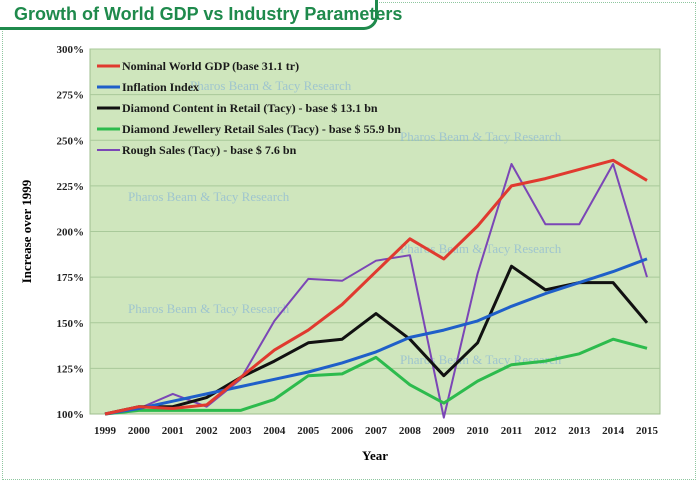 This screenshot has height=484, width=700. I want to click on legend-label: Inflation Index, so click(160, 87).